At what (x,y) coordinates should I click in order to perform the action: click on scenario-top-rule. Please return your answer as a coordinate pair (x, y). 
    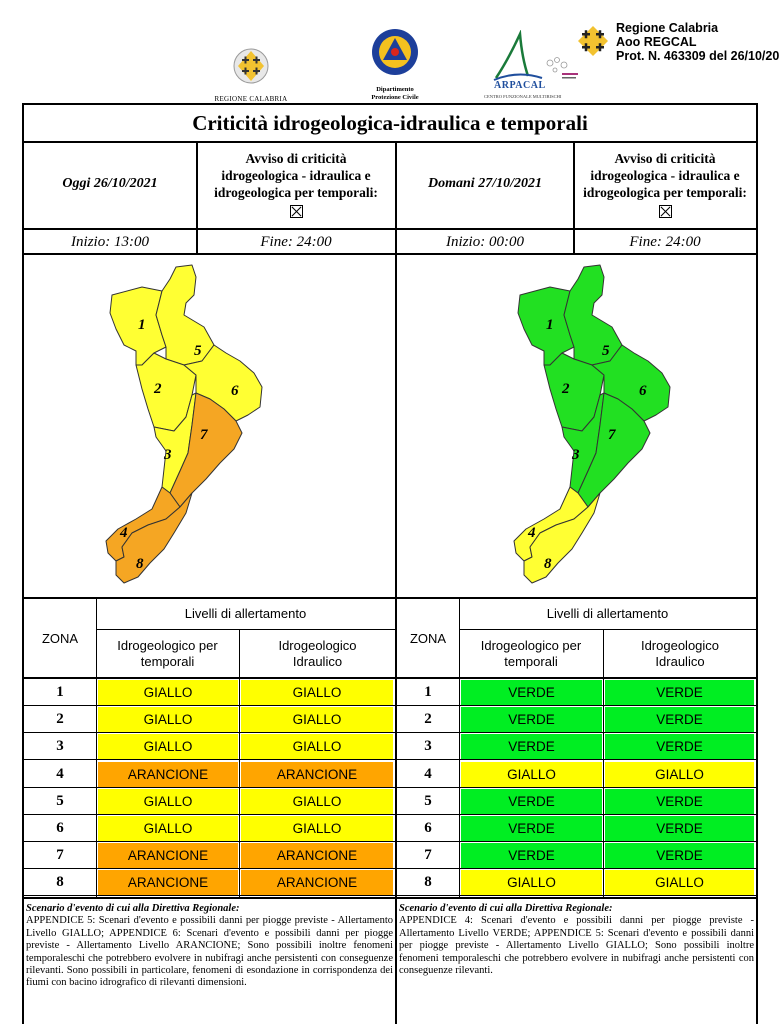
    Looking at the image, I should click on (390, 898).